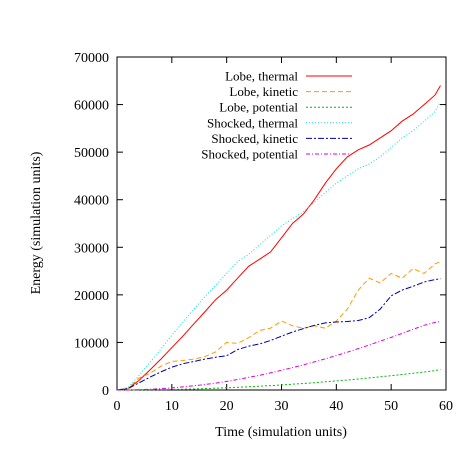 This screenshot has height=463, width=463. Describe the element at coordinates (227, 406) in the screenshot. I see `x-tick-label: 20` at that location.